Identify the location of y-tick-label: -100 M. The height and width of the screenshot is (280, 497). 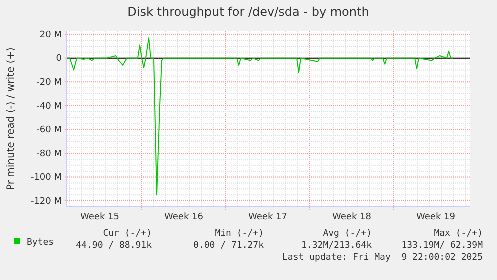
(46, 178).